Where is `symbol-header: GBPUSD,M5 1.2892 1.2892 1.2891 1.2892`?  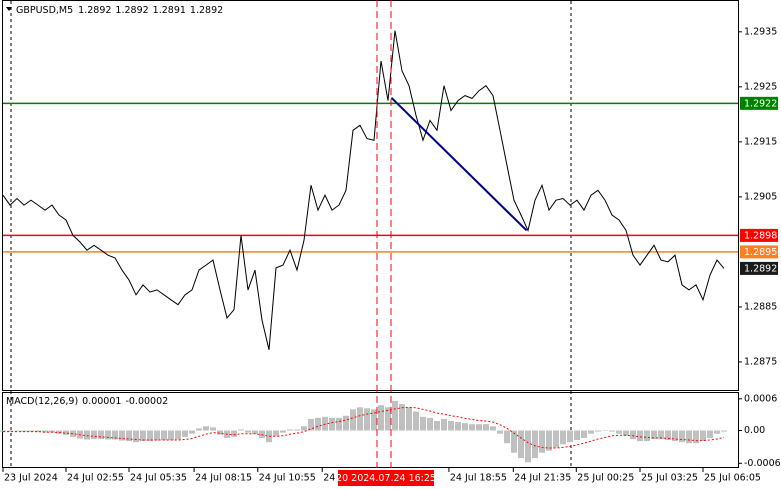 symbol-header: GBPUSD,M5 1.2892 1.2892 1.2891 1.2892 is located at coordinates (119, 10).